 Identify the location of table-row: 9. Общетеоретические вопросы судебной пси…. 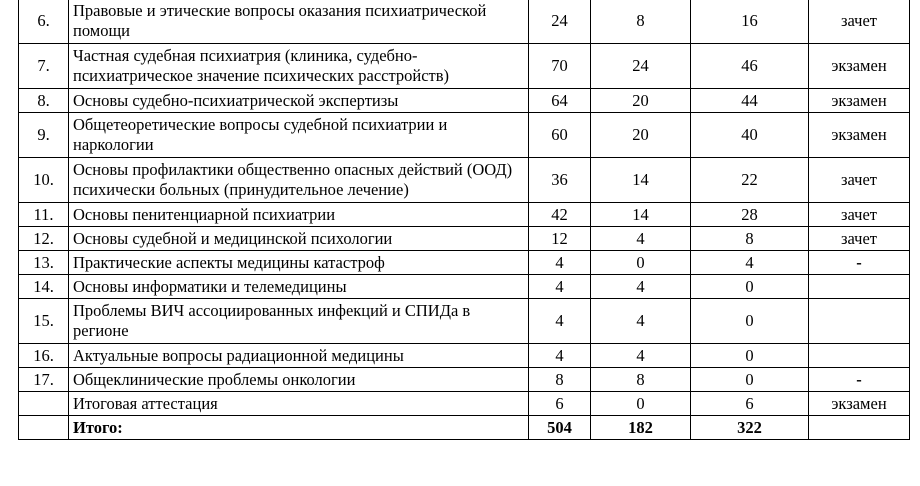
(464, 135).